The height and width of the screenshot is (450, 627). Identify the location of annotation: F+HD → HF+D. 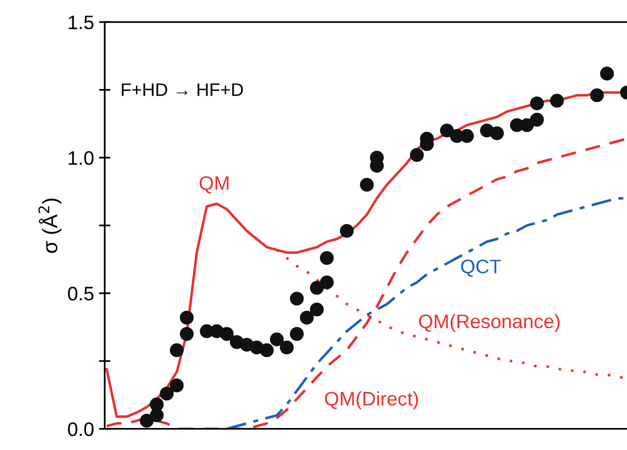
(182, 89).